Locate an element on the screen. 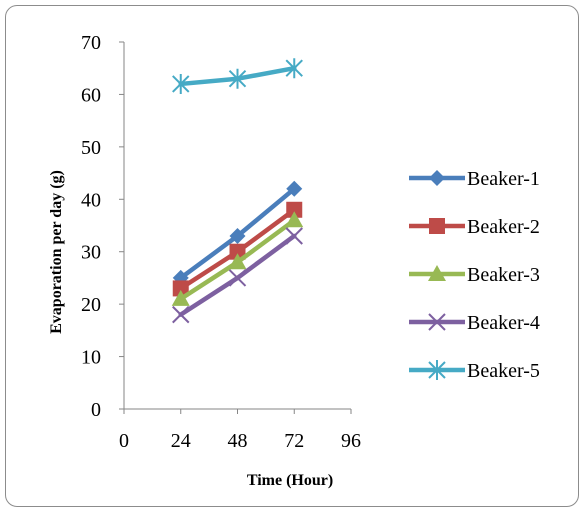 The width and height of the screenshot is (586, 514). x-tick-label: 0 is located at coordinates (124, 441).